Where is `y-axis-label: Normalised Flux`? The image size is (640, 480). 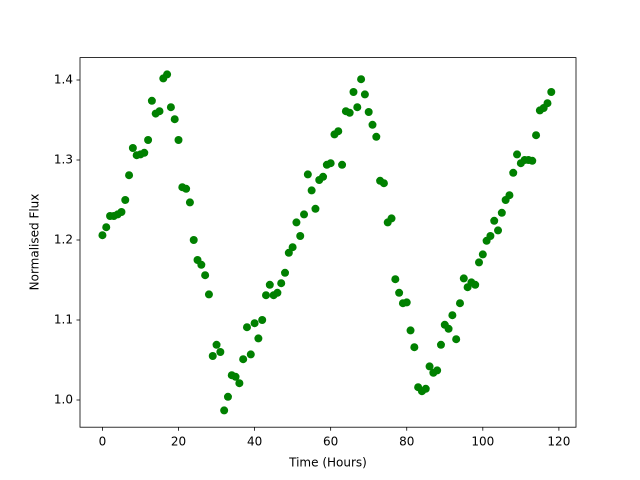
y-axis-label: Normalised Flux is located at coordinates (35, 242).